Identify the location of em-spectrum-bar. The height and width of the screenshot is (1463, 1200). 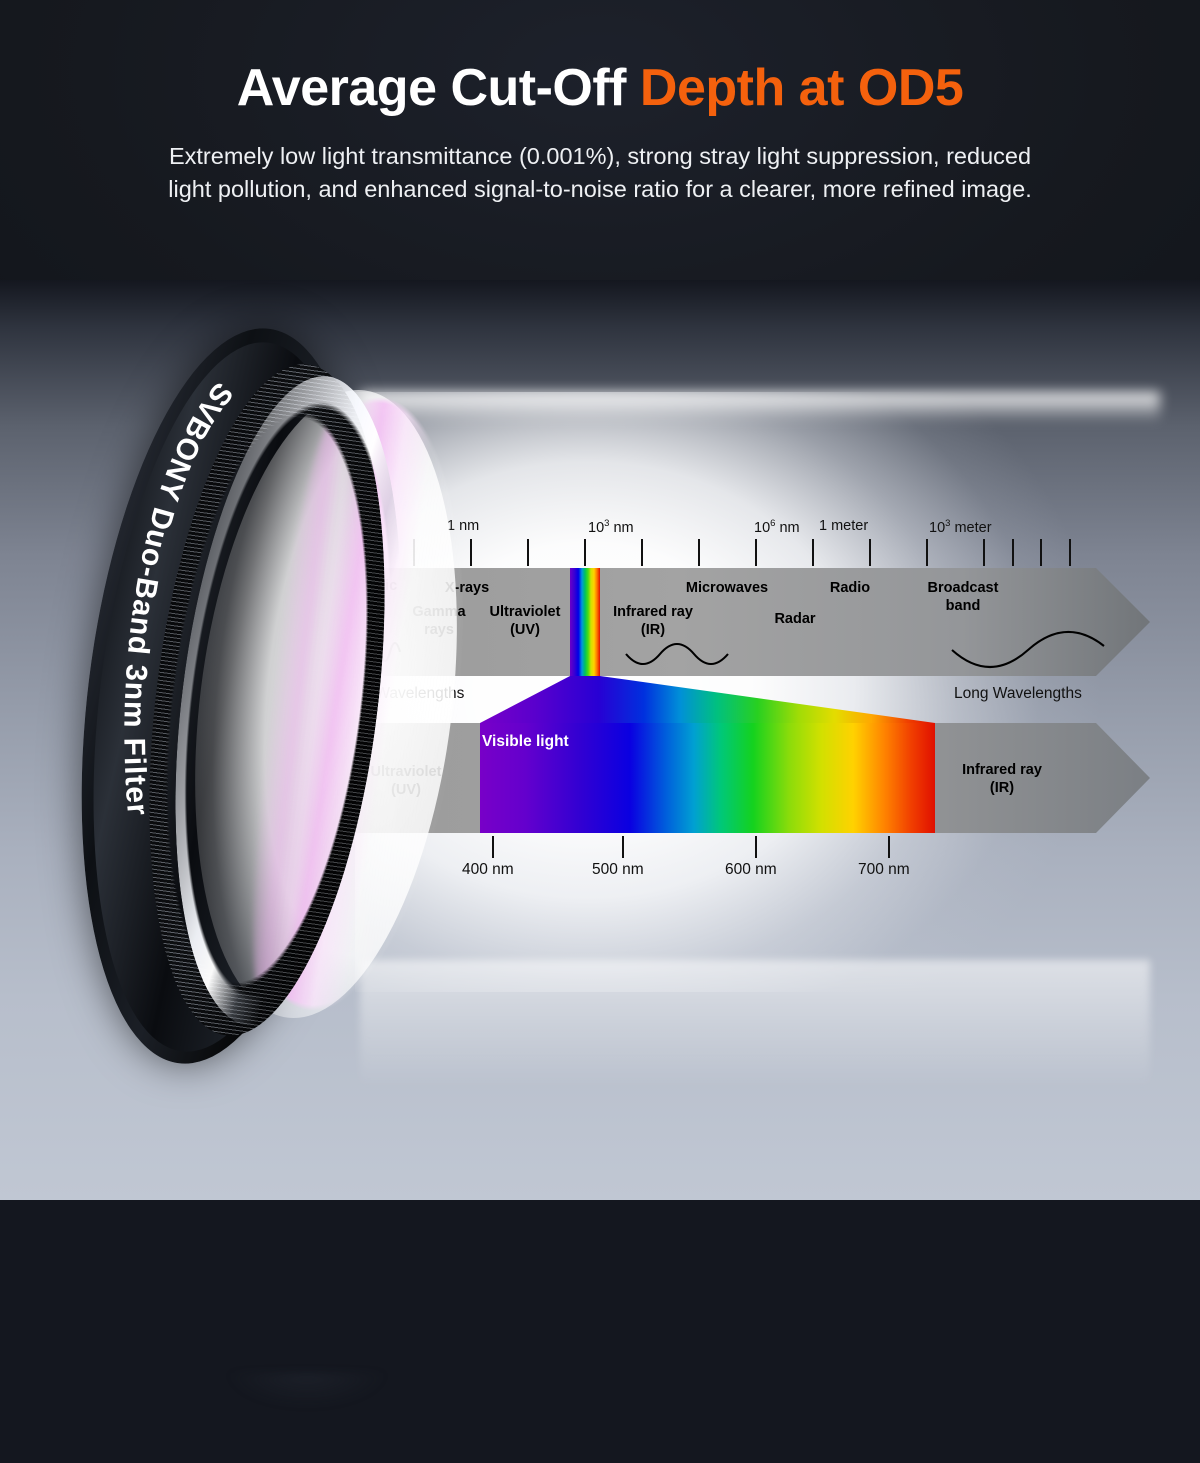
(722, 622).